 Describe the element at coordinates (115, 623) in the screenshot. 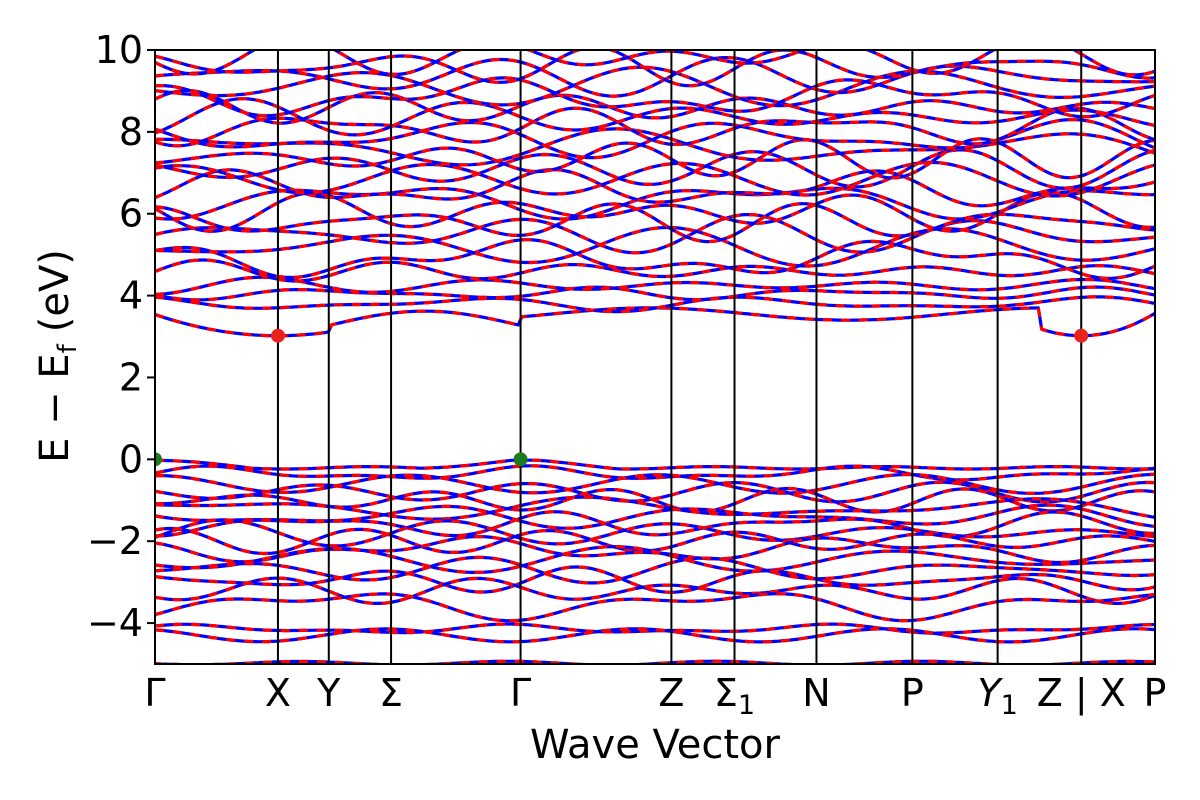

I see `y-tick-label: −4` at that location.